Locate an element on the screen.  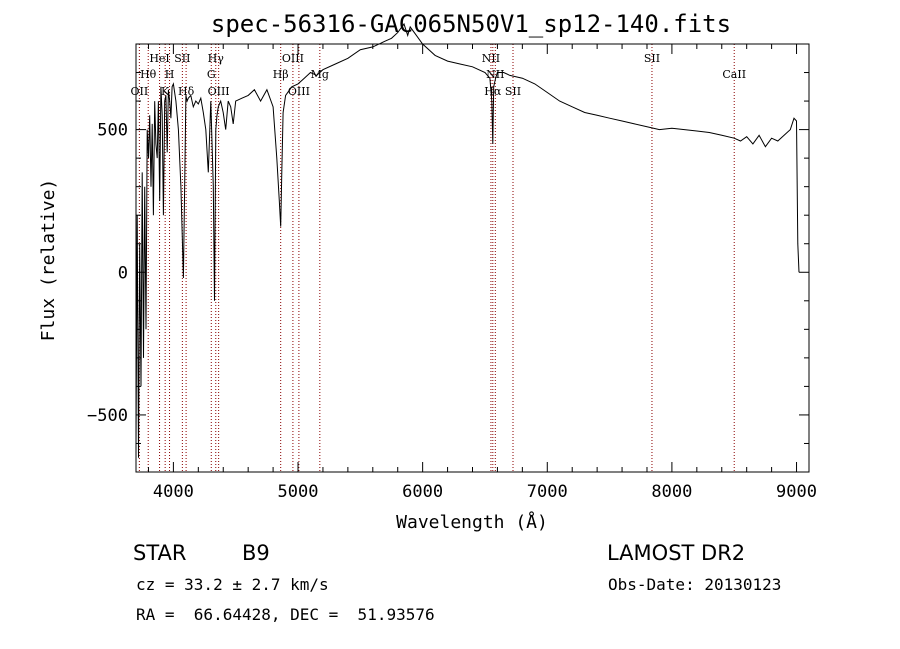
x-tick-label: 5000 is located at coordinates (298, 492).